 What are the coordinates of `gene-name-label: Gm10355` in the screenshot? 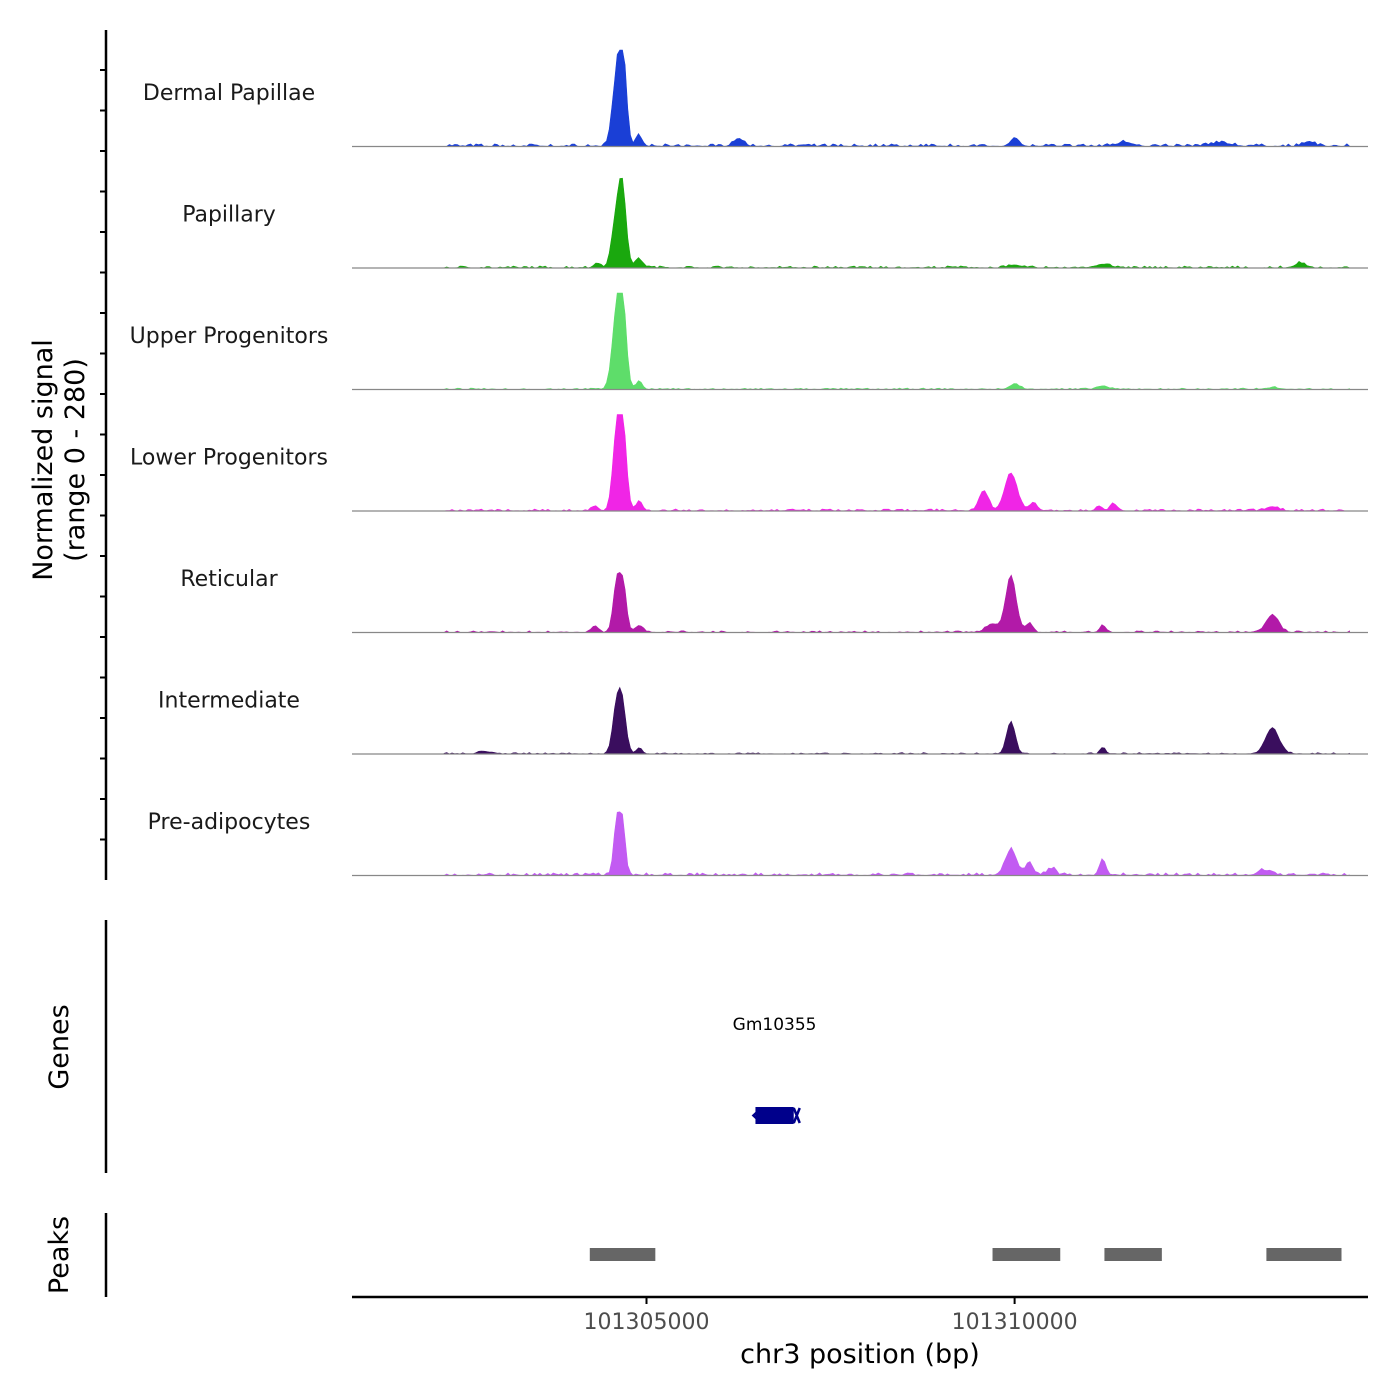 It's located at (775, 1025).